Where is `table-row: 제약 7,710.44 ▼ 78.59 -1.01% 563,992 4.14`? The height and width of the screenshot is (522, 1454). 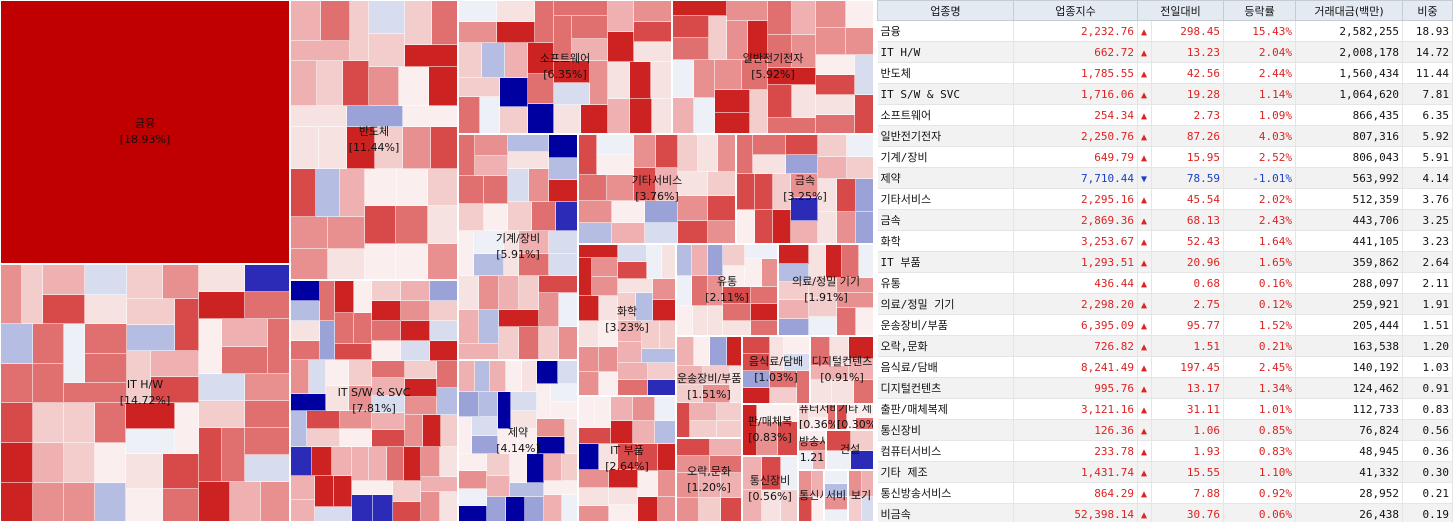 table-row: 제약 7,710.44 ▼ 78.59 -1.01% 563,992 4.14 is located at coordinates (1165, 178).